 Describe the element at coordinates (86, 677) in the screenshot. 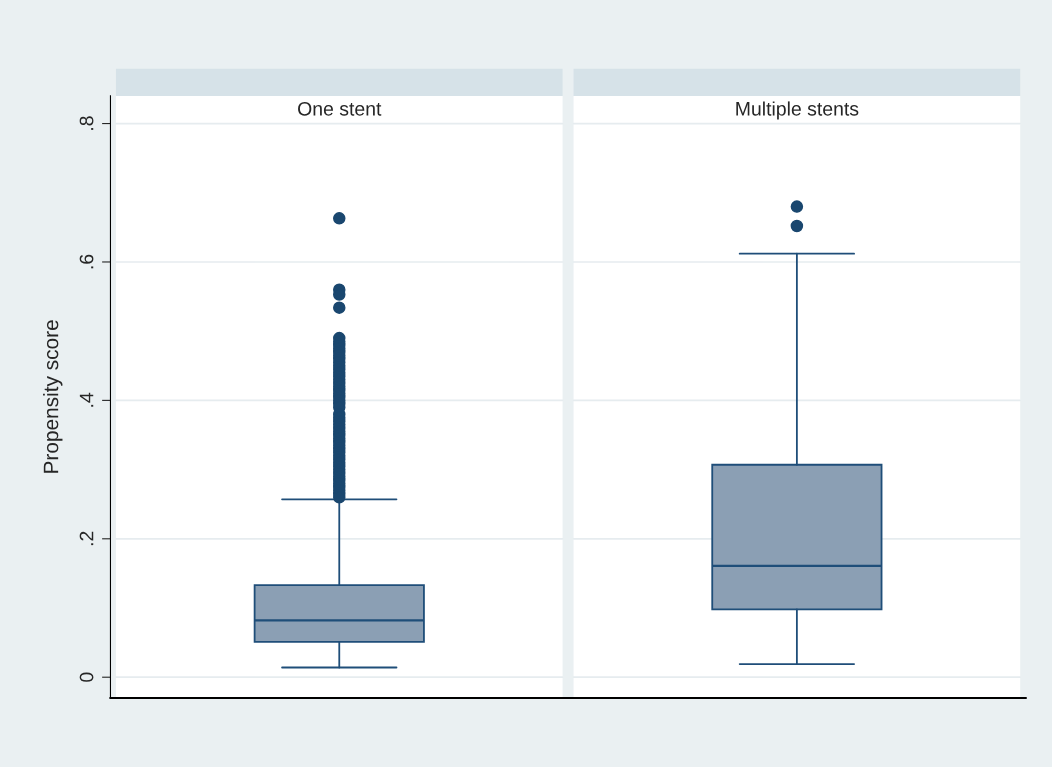

I see `y-tick-label: 0` at that location.